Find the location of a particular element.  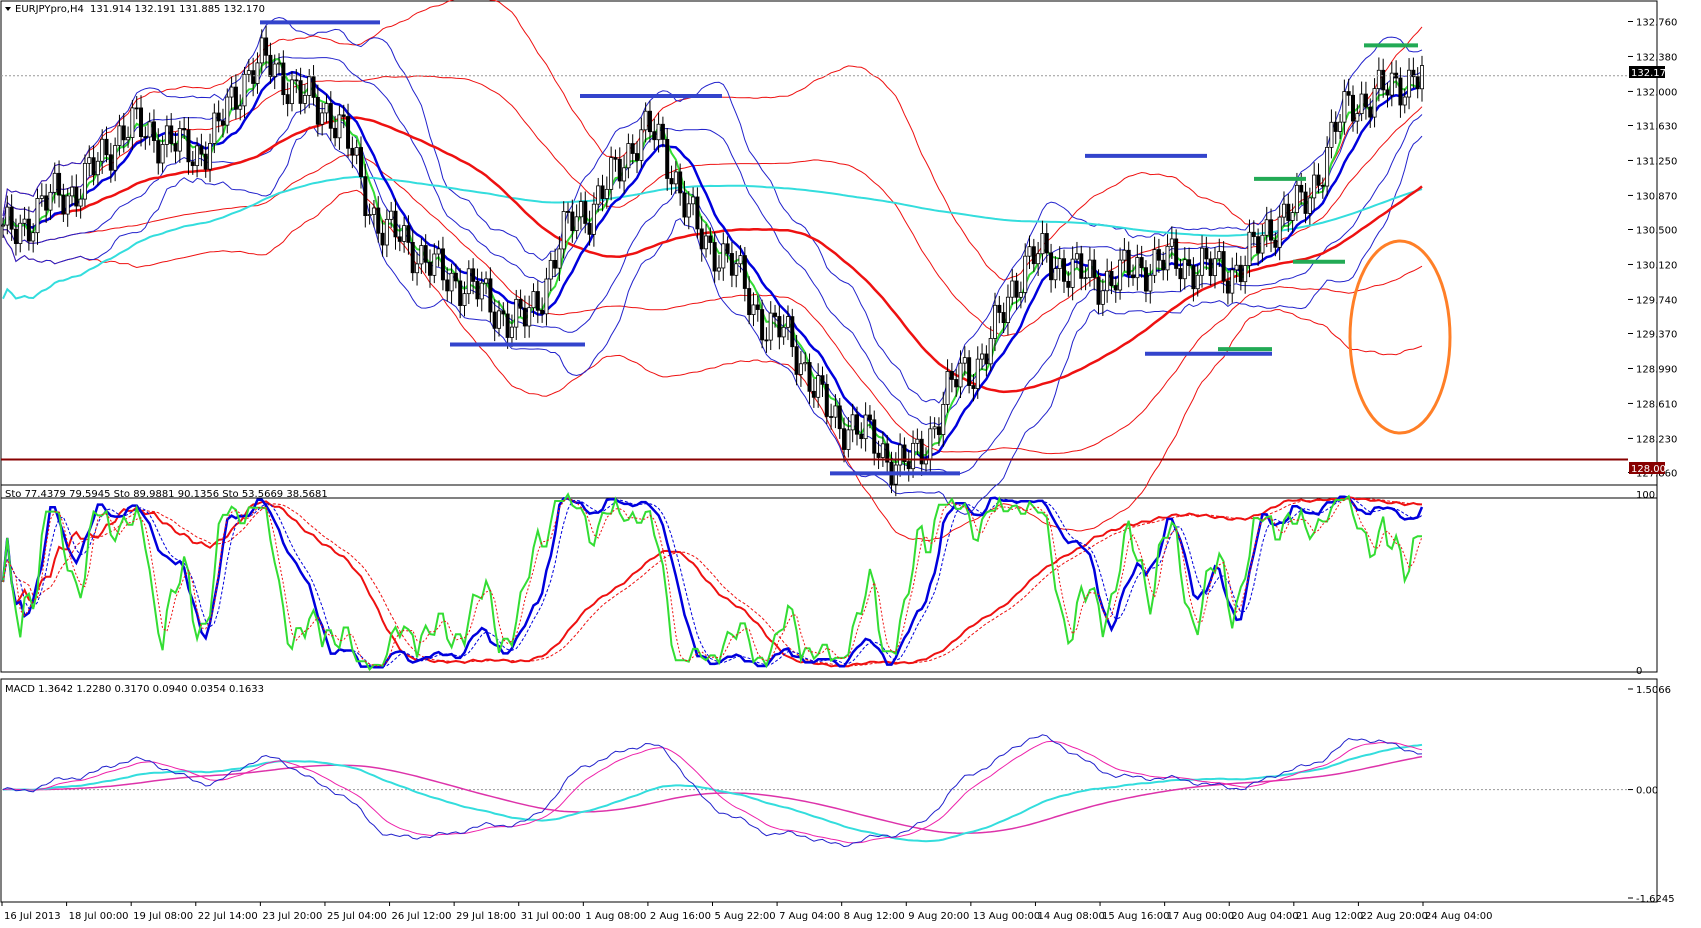

time-axis-label: 17 Aug 00:00 is located at coordinates (1200, 916).